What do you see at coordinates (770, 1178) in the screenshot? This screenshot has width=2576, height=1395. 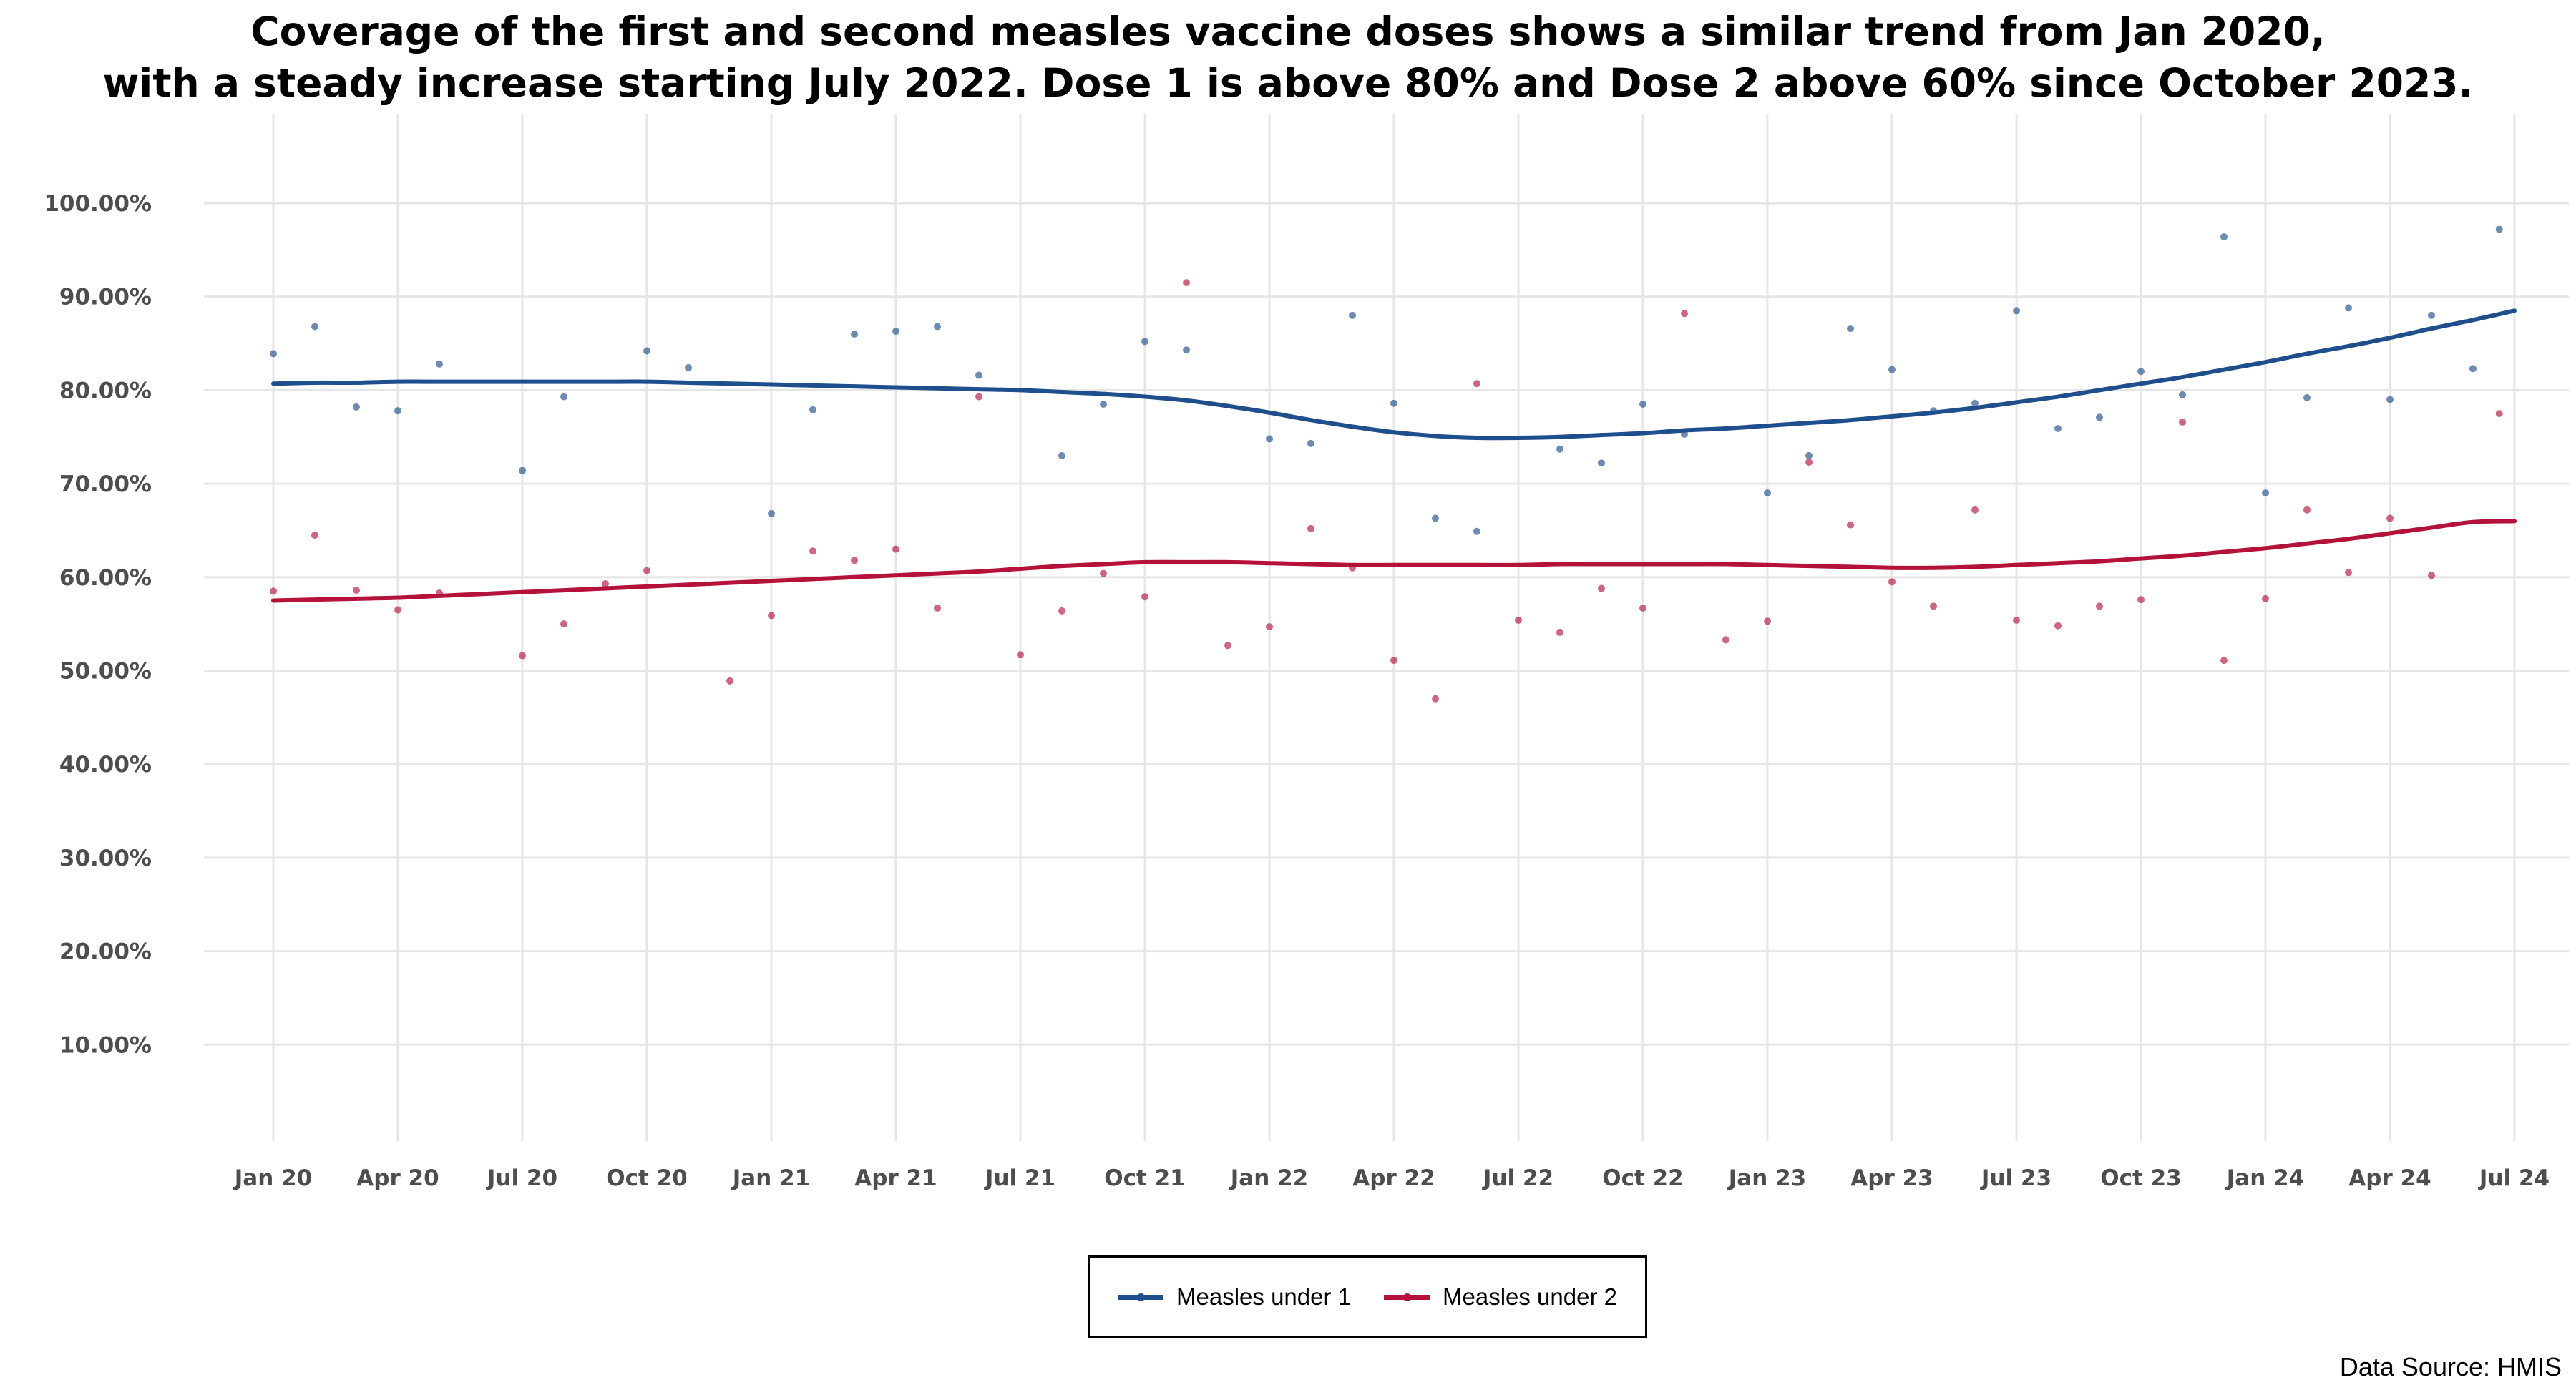 I see `x-tick-label: Jan 21` at bounding box center [770, 1178].